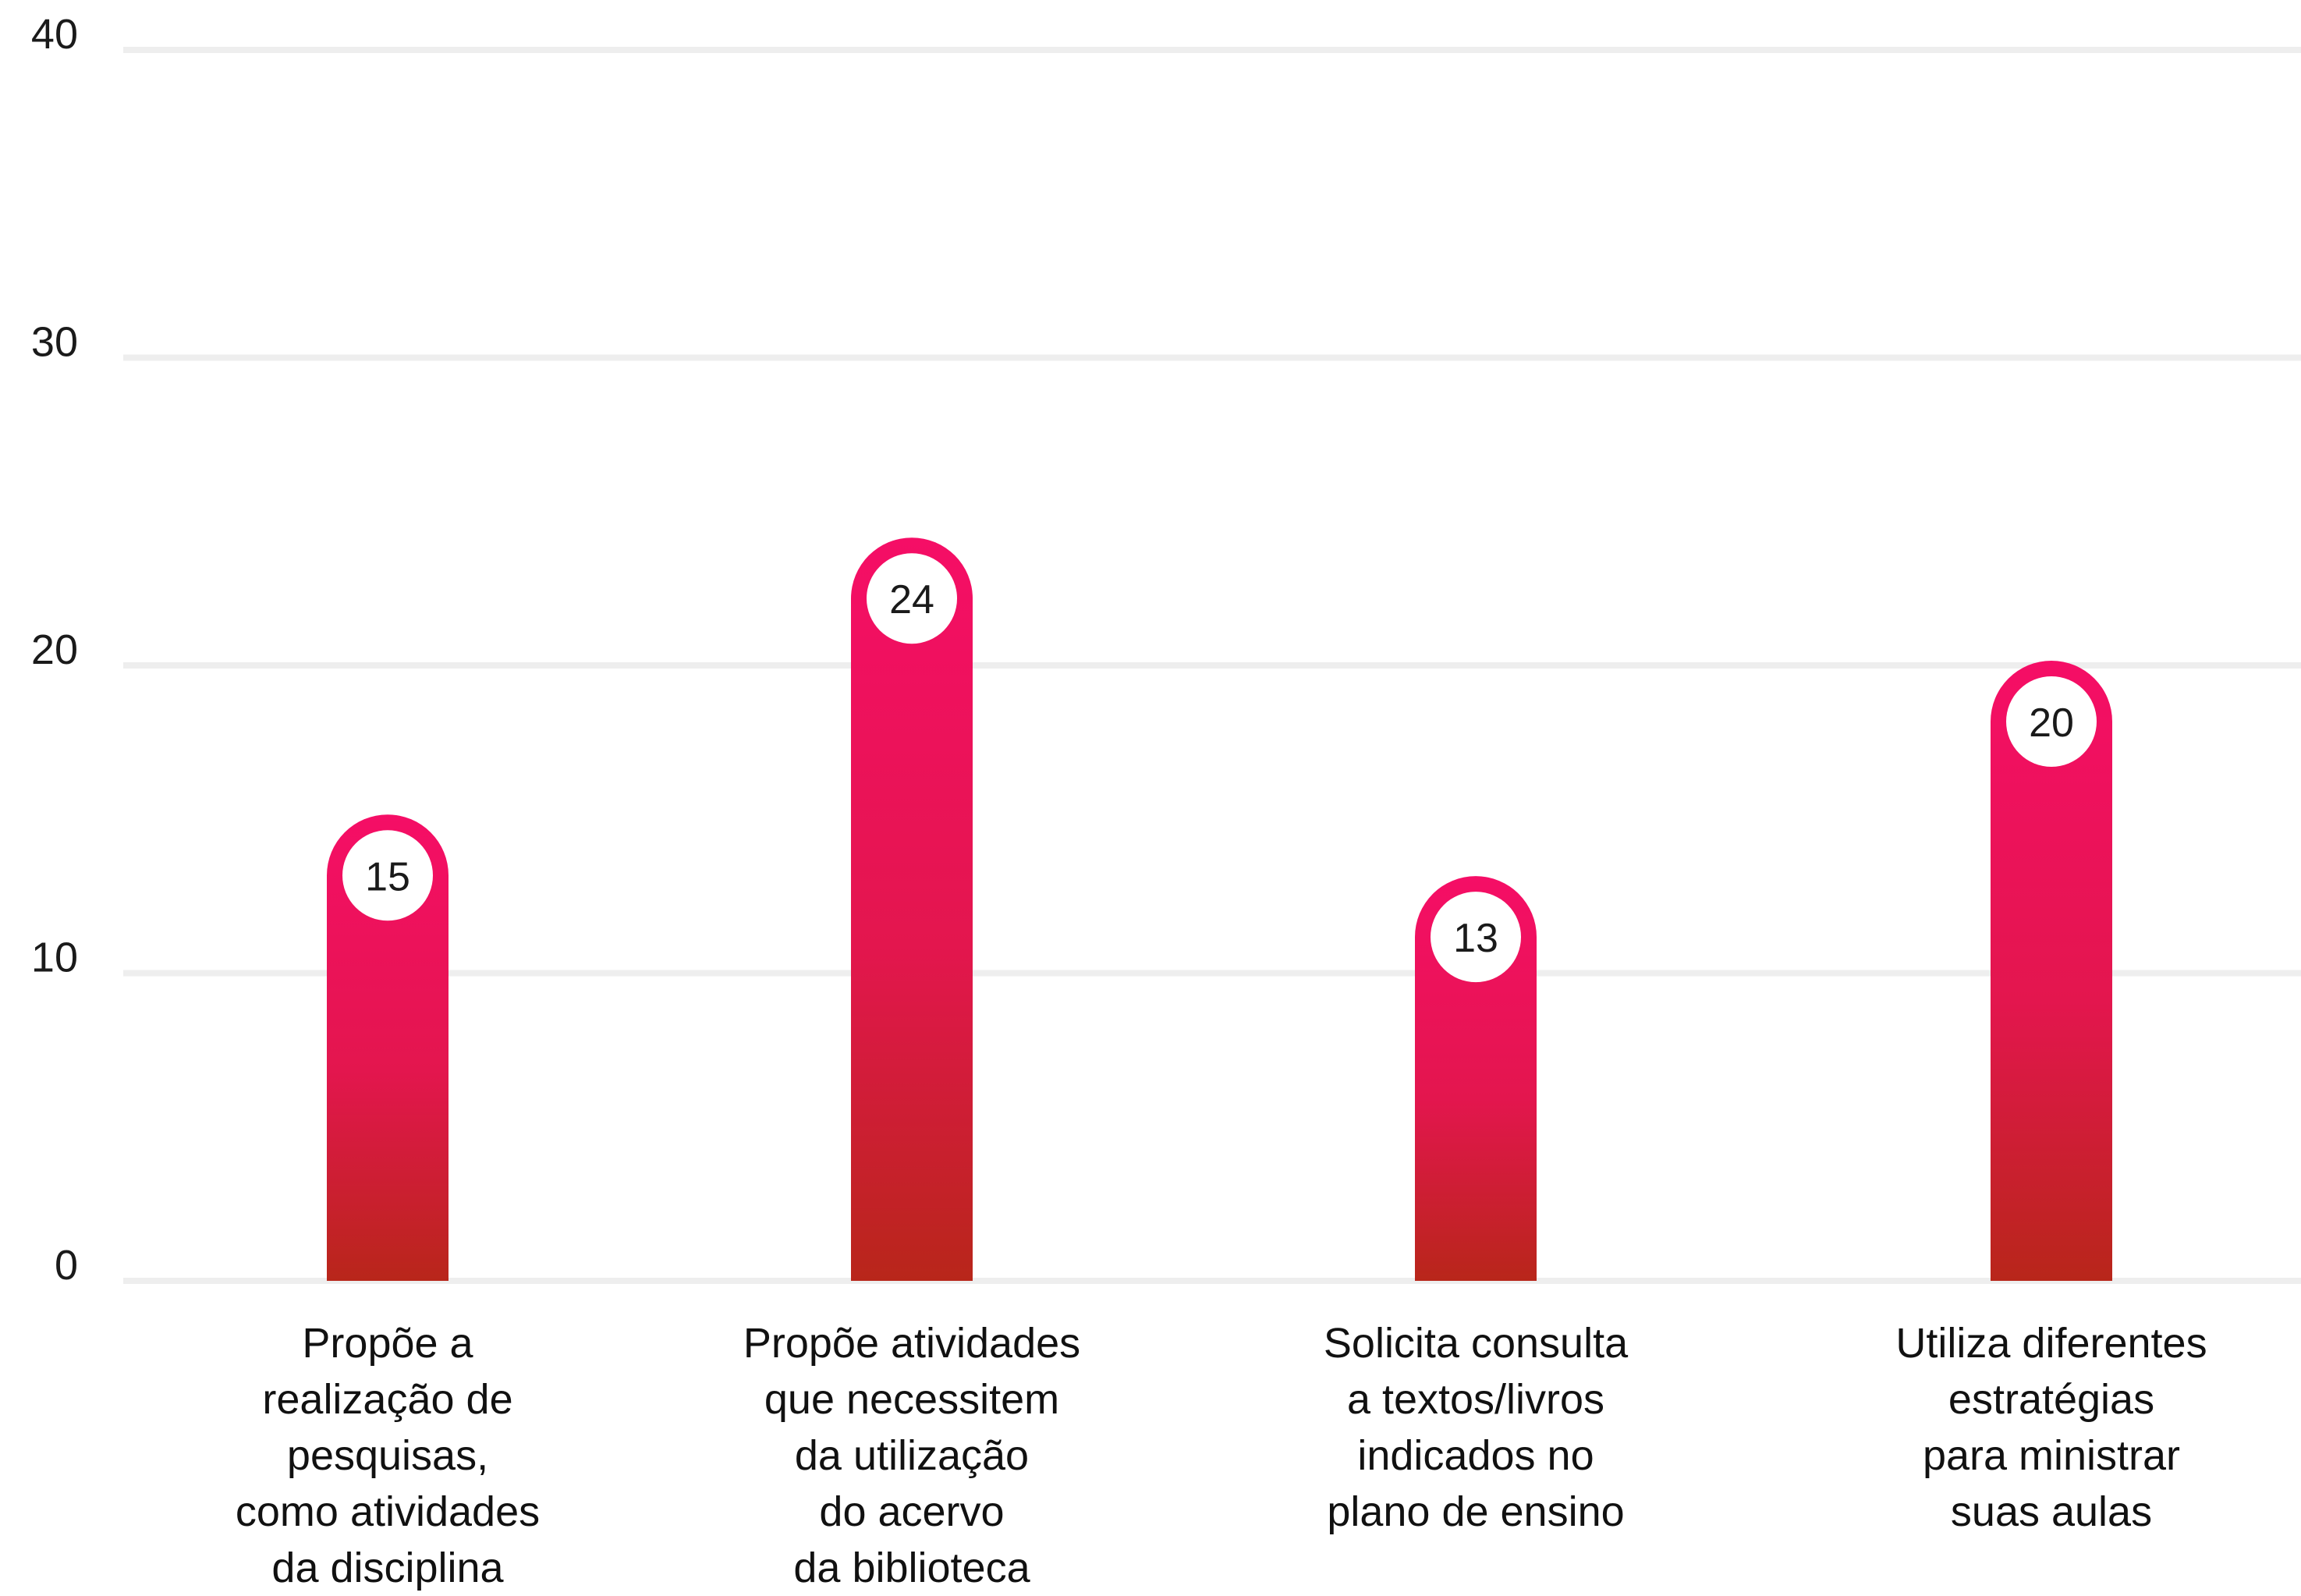 Image resolution: width=2301 pixels, height=1596 pixels. I want to click on y-tick-label: 40, so click(55, 34).